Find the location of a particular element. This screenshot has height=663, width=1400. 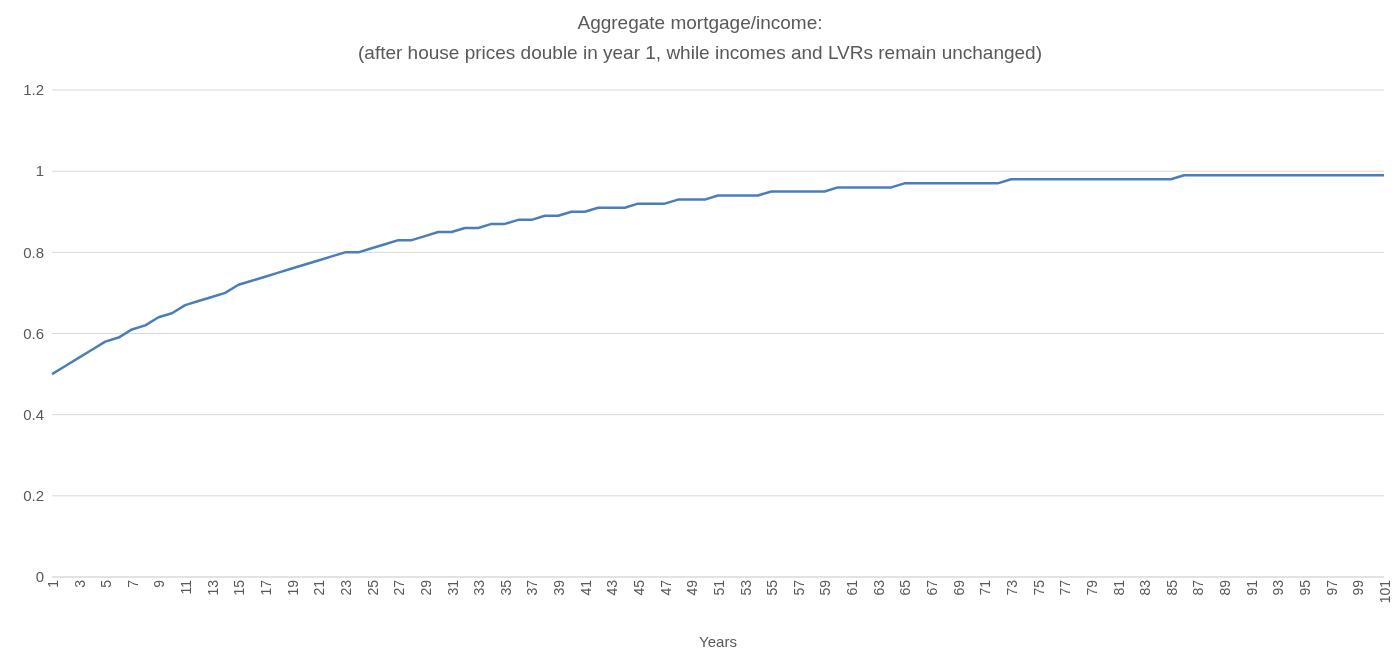

x-tick-label: 37 is located at coordinates (532, 587).